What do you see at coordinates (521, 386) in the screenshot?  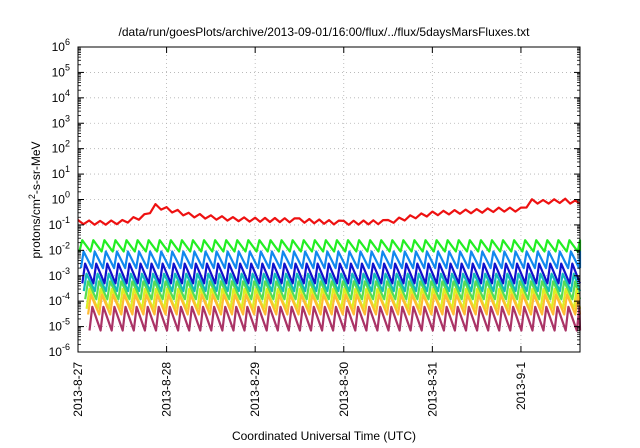 I see `x-tick-label: 2013-9-1` at bounding box center [521, 386].